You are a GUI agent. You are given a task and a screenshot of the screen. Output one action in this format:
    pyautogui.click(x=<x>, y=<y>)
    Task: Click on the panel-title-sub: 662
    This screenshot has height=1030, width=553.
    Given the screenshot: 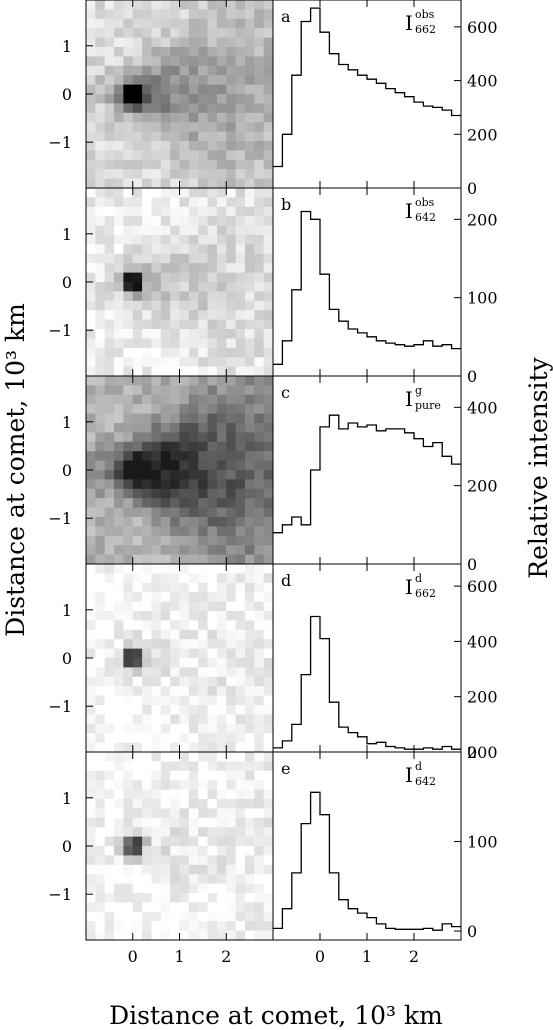 What is the action you would take?
    pyautogui.click(x=425, y=29)
    